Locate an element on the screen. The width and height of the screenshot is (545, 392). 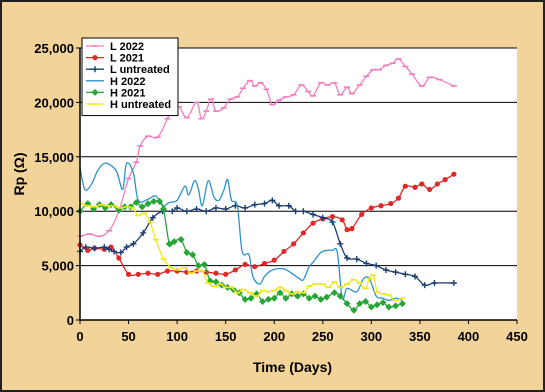
legend-label: L 2022 is located at coordinates (127, 47).